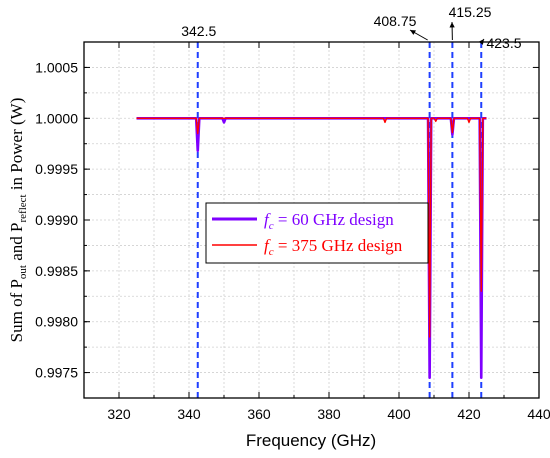 The image size is (550, 458). I want to click on x-tick-label: 360, so click(259, 414).